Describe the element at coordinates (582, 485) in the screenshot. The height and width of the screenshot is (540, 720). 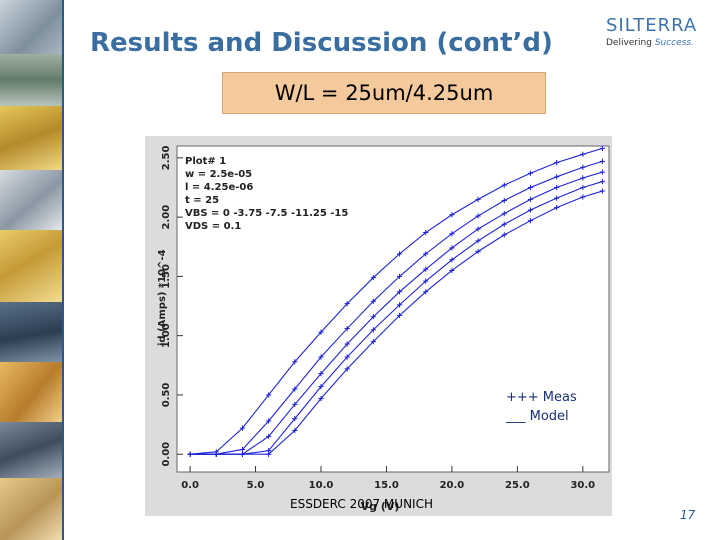
I see `x-tick-label: 30.0` at that location.